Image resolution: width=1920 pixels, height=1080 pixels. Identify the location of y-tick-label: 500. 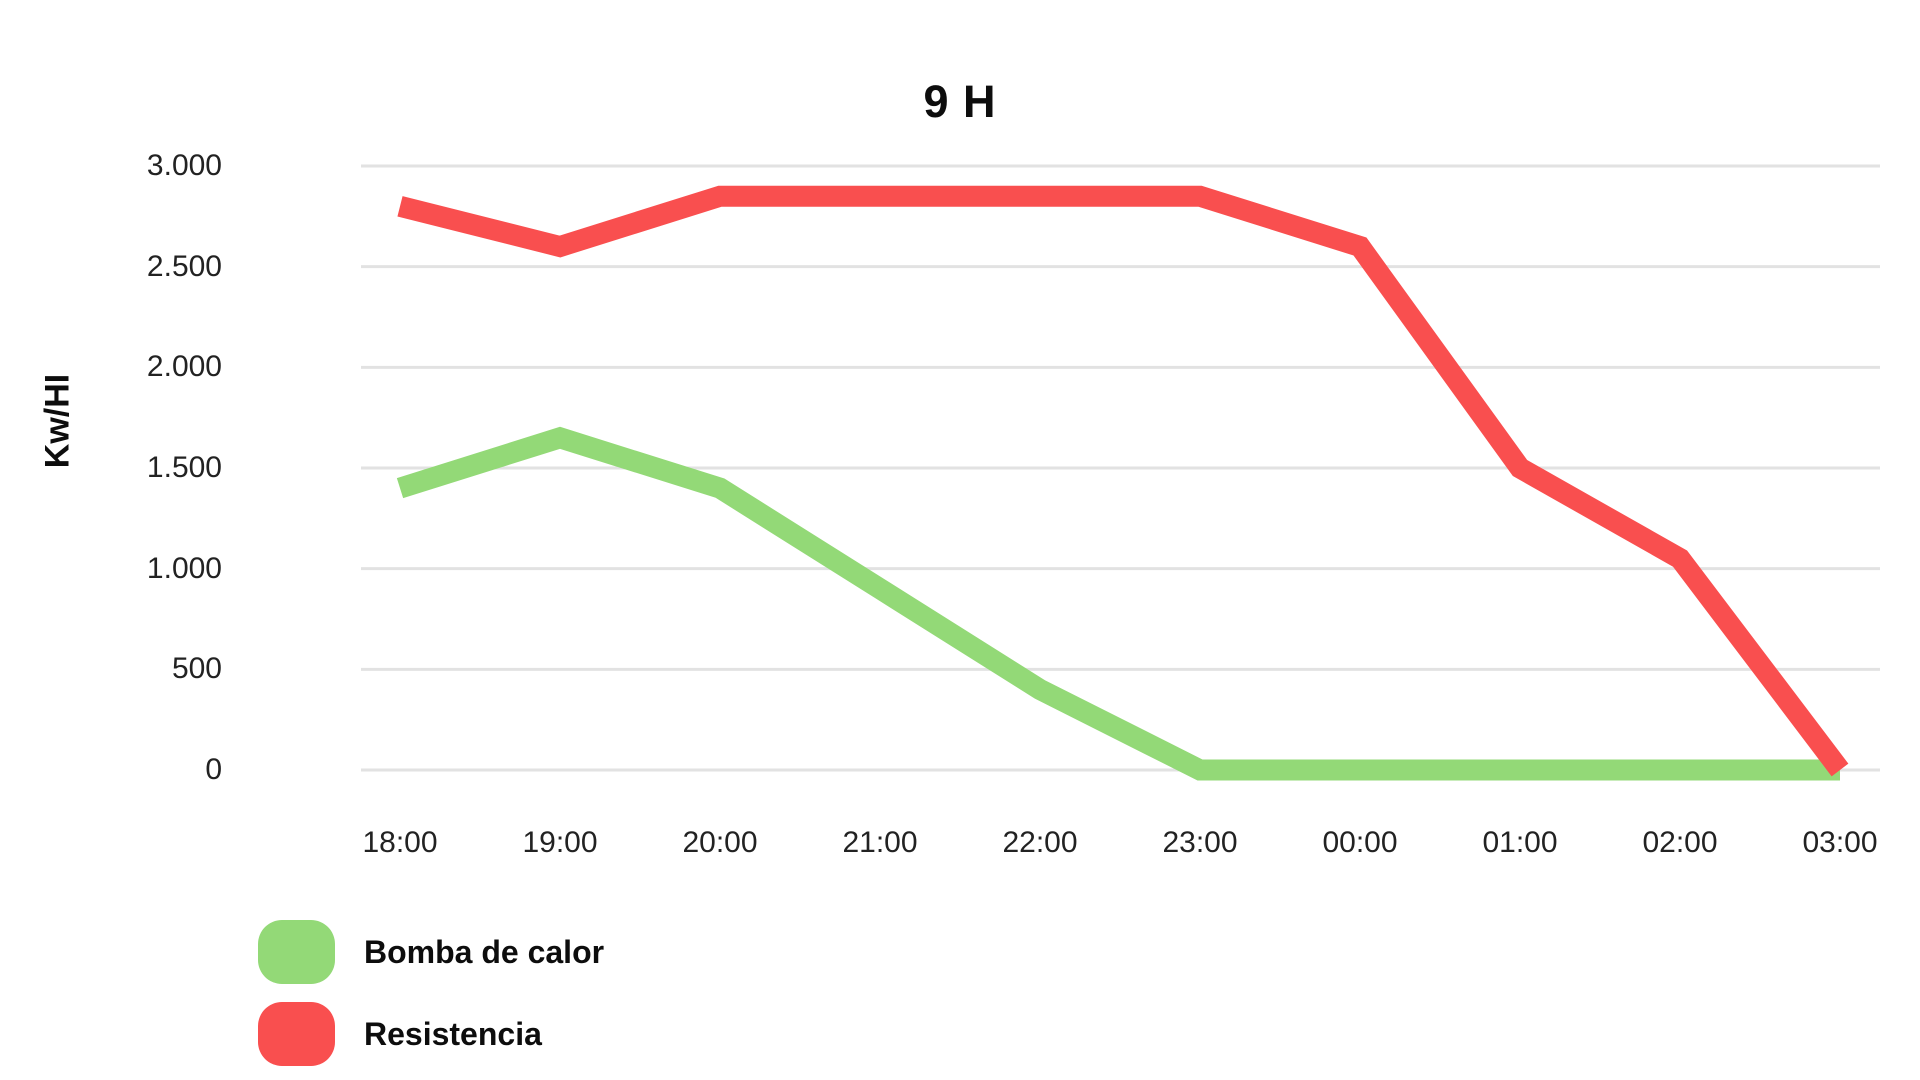
(196, 669).